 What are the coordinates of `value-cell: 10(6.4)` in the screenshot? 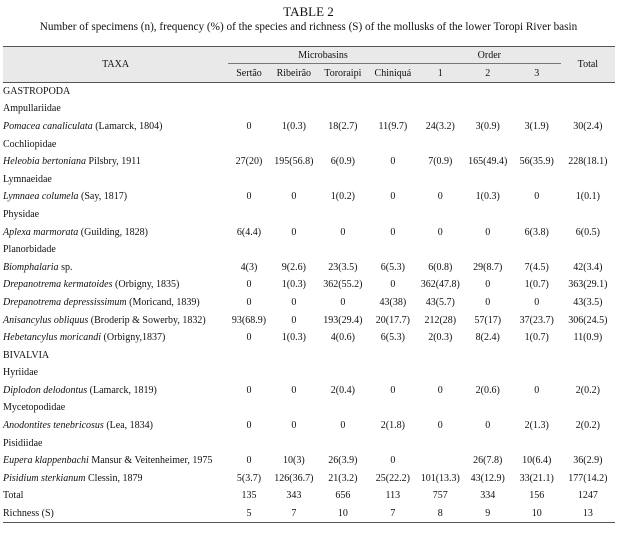 It's located at (537, 461).